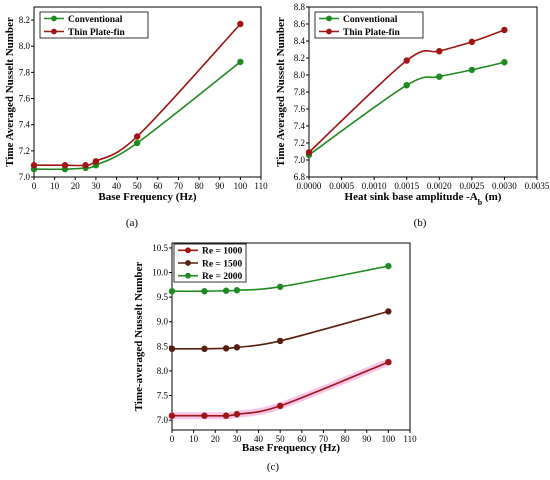  What do you see at coordinates (24, 151) in the screenshot?
I see `y-tick-label: 7.2` at bounding box center [24, 151].